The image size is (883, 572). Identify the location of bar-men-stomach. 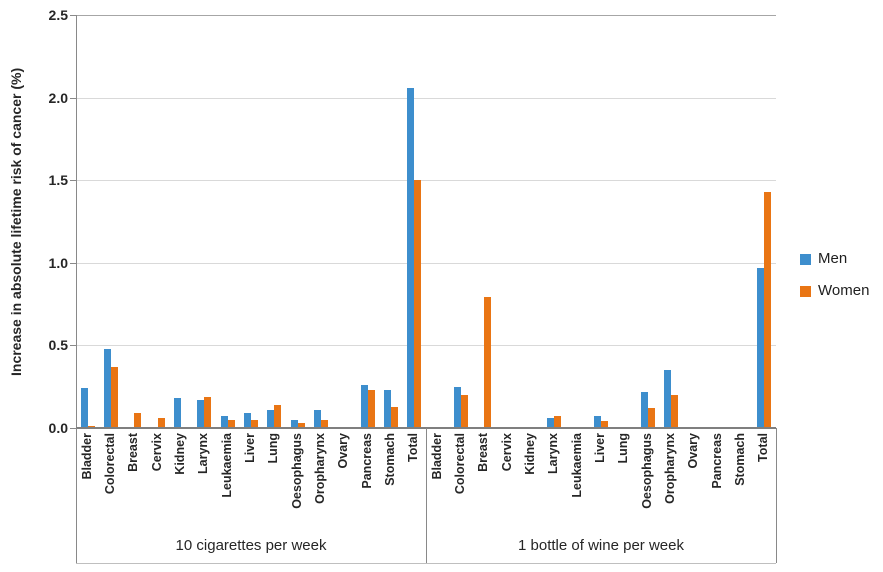
(387, 408).